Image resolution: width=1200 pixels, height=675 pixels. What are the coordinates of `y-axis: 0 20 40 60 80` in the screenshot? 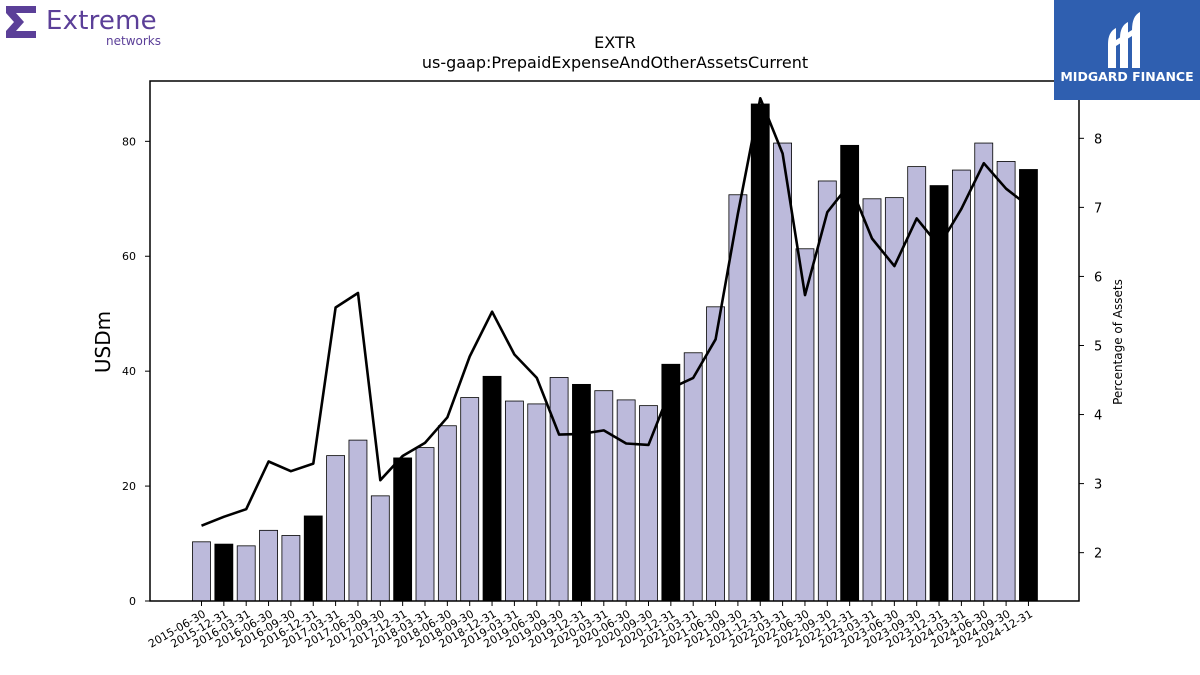 It's located at (136, 371).